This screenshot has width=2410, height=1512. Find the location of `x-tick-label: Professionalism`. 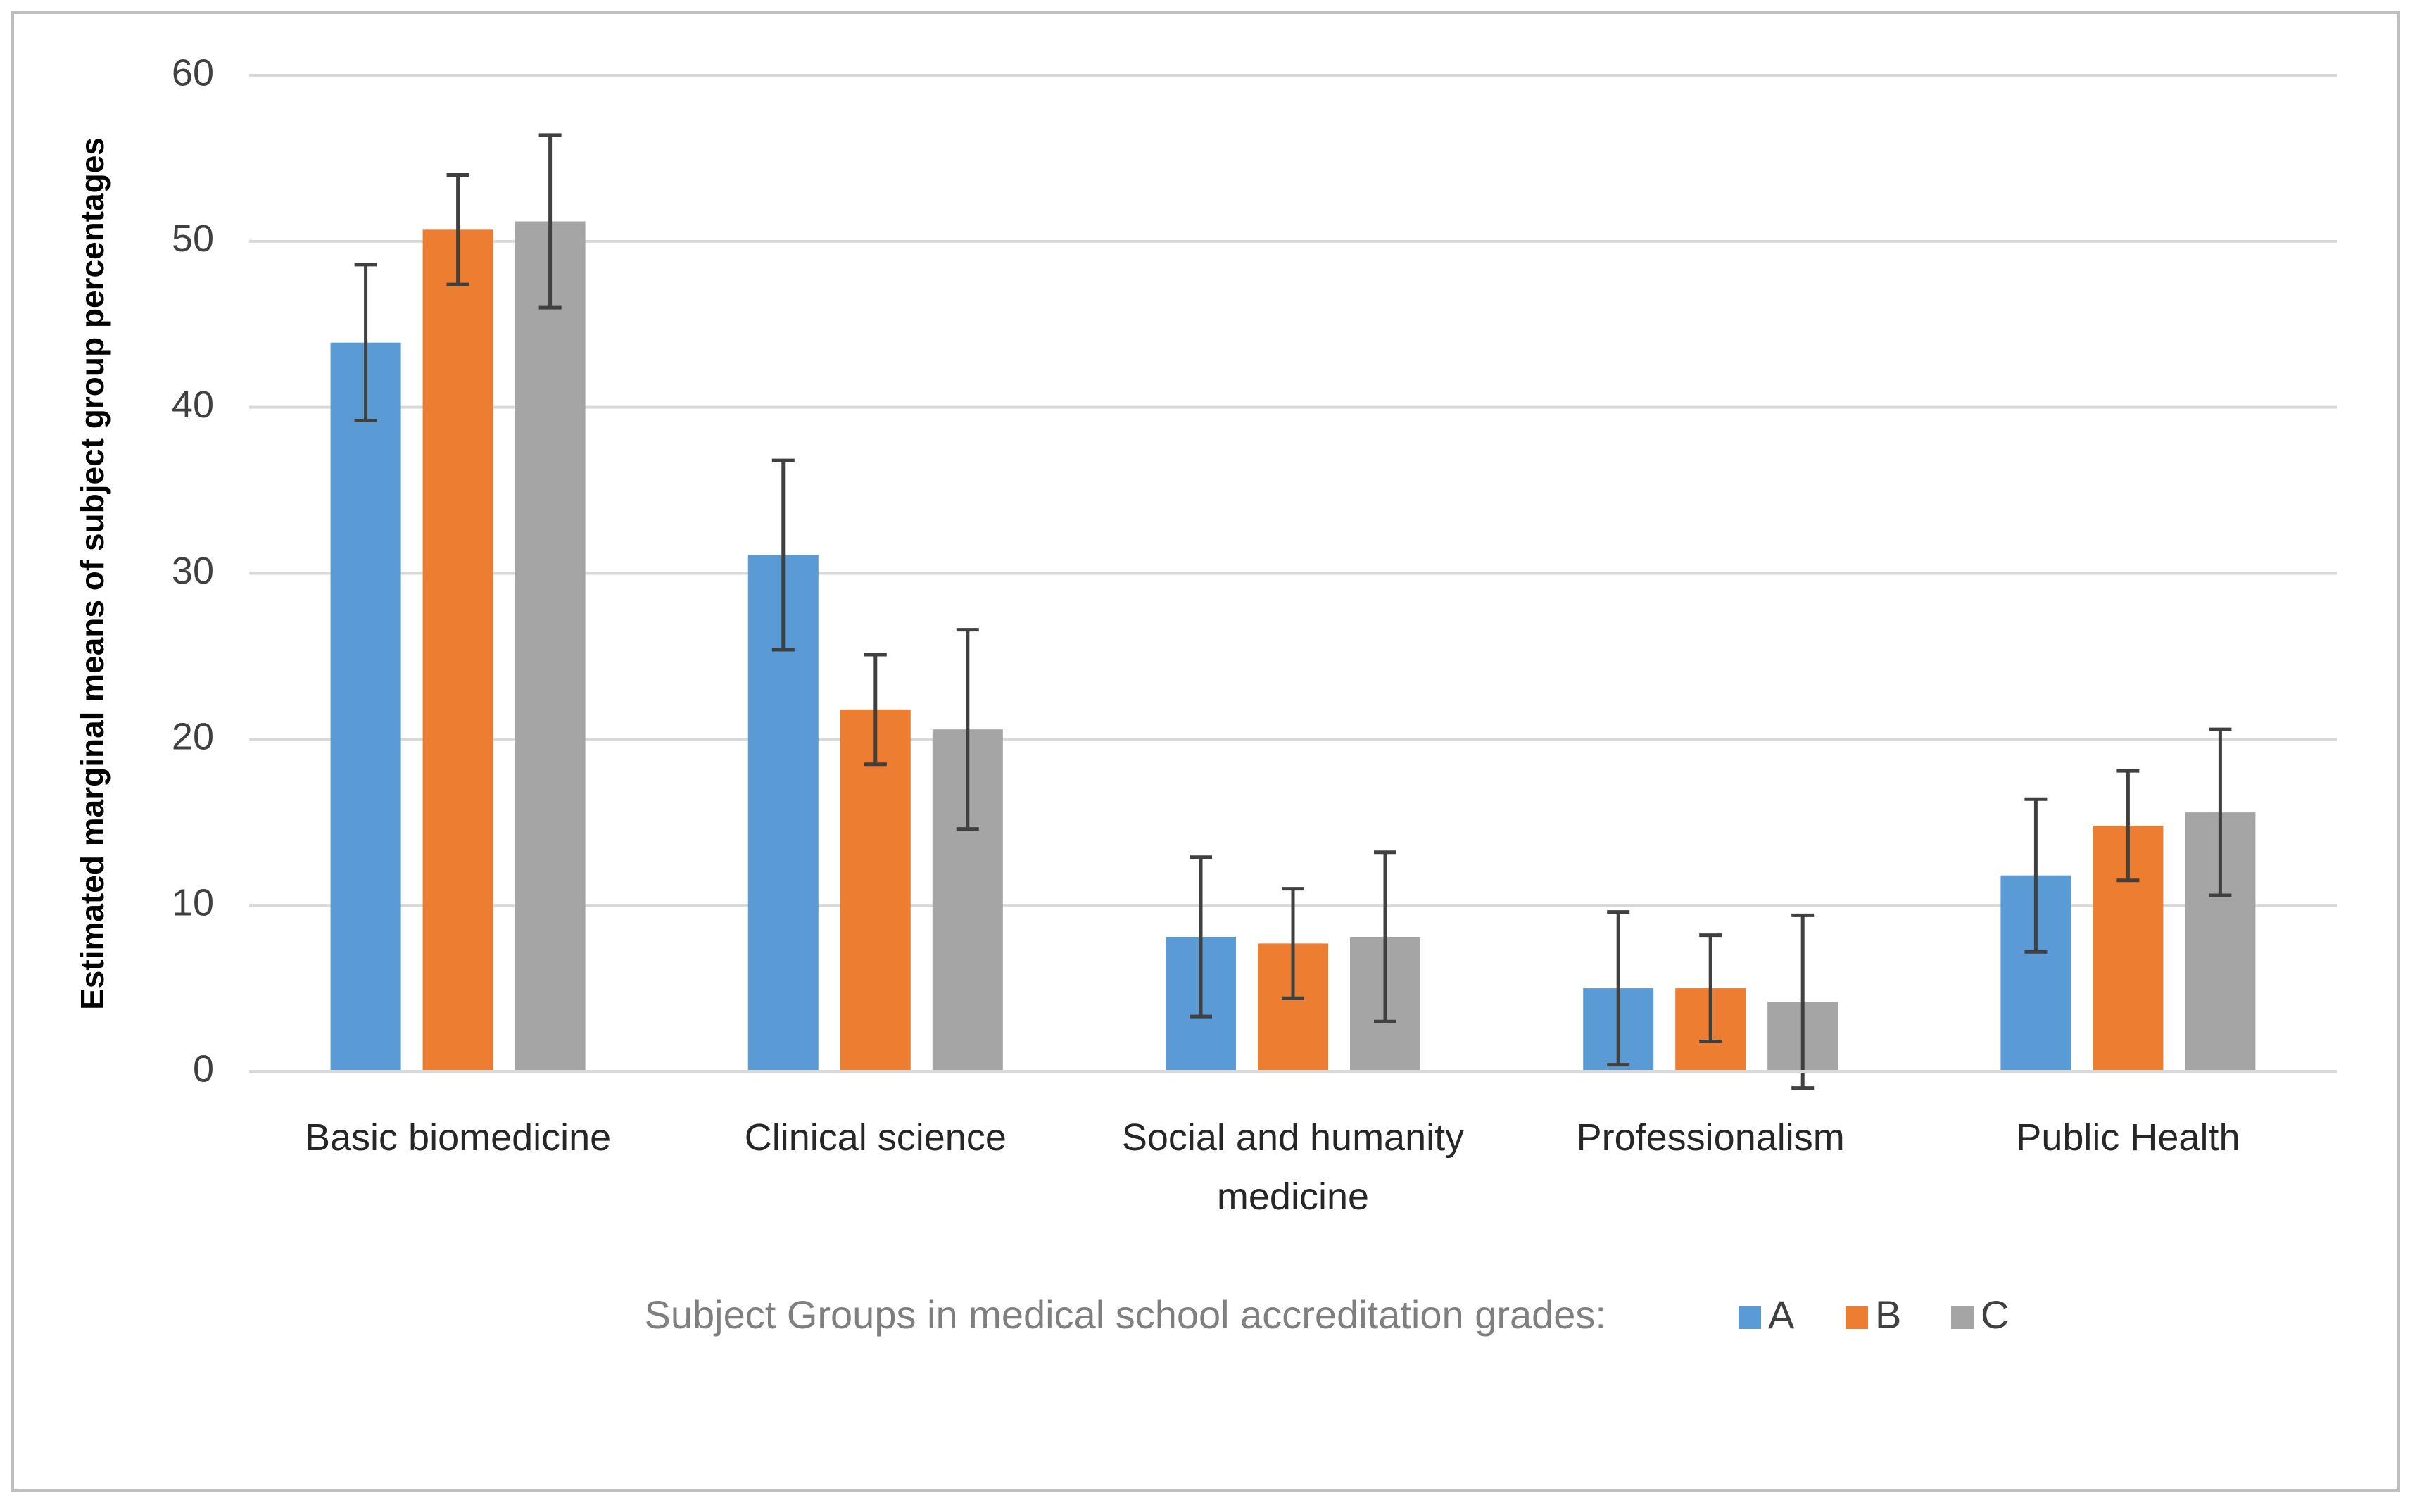

x-tick-label: Professionalism is located at coordinates (1710, 1138).